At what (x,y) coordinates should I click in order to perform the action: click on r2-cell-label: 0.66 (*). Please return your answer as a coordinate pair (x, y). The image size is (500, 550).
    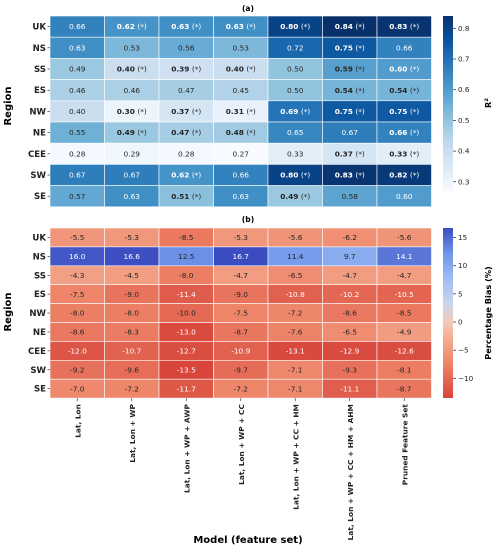
    Looking at the image, I should click on (404, 132).